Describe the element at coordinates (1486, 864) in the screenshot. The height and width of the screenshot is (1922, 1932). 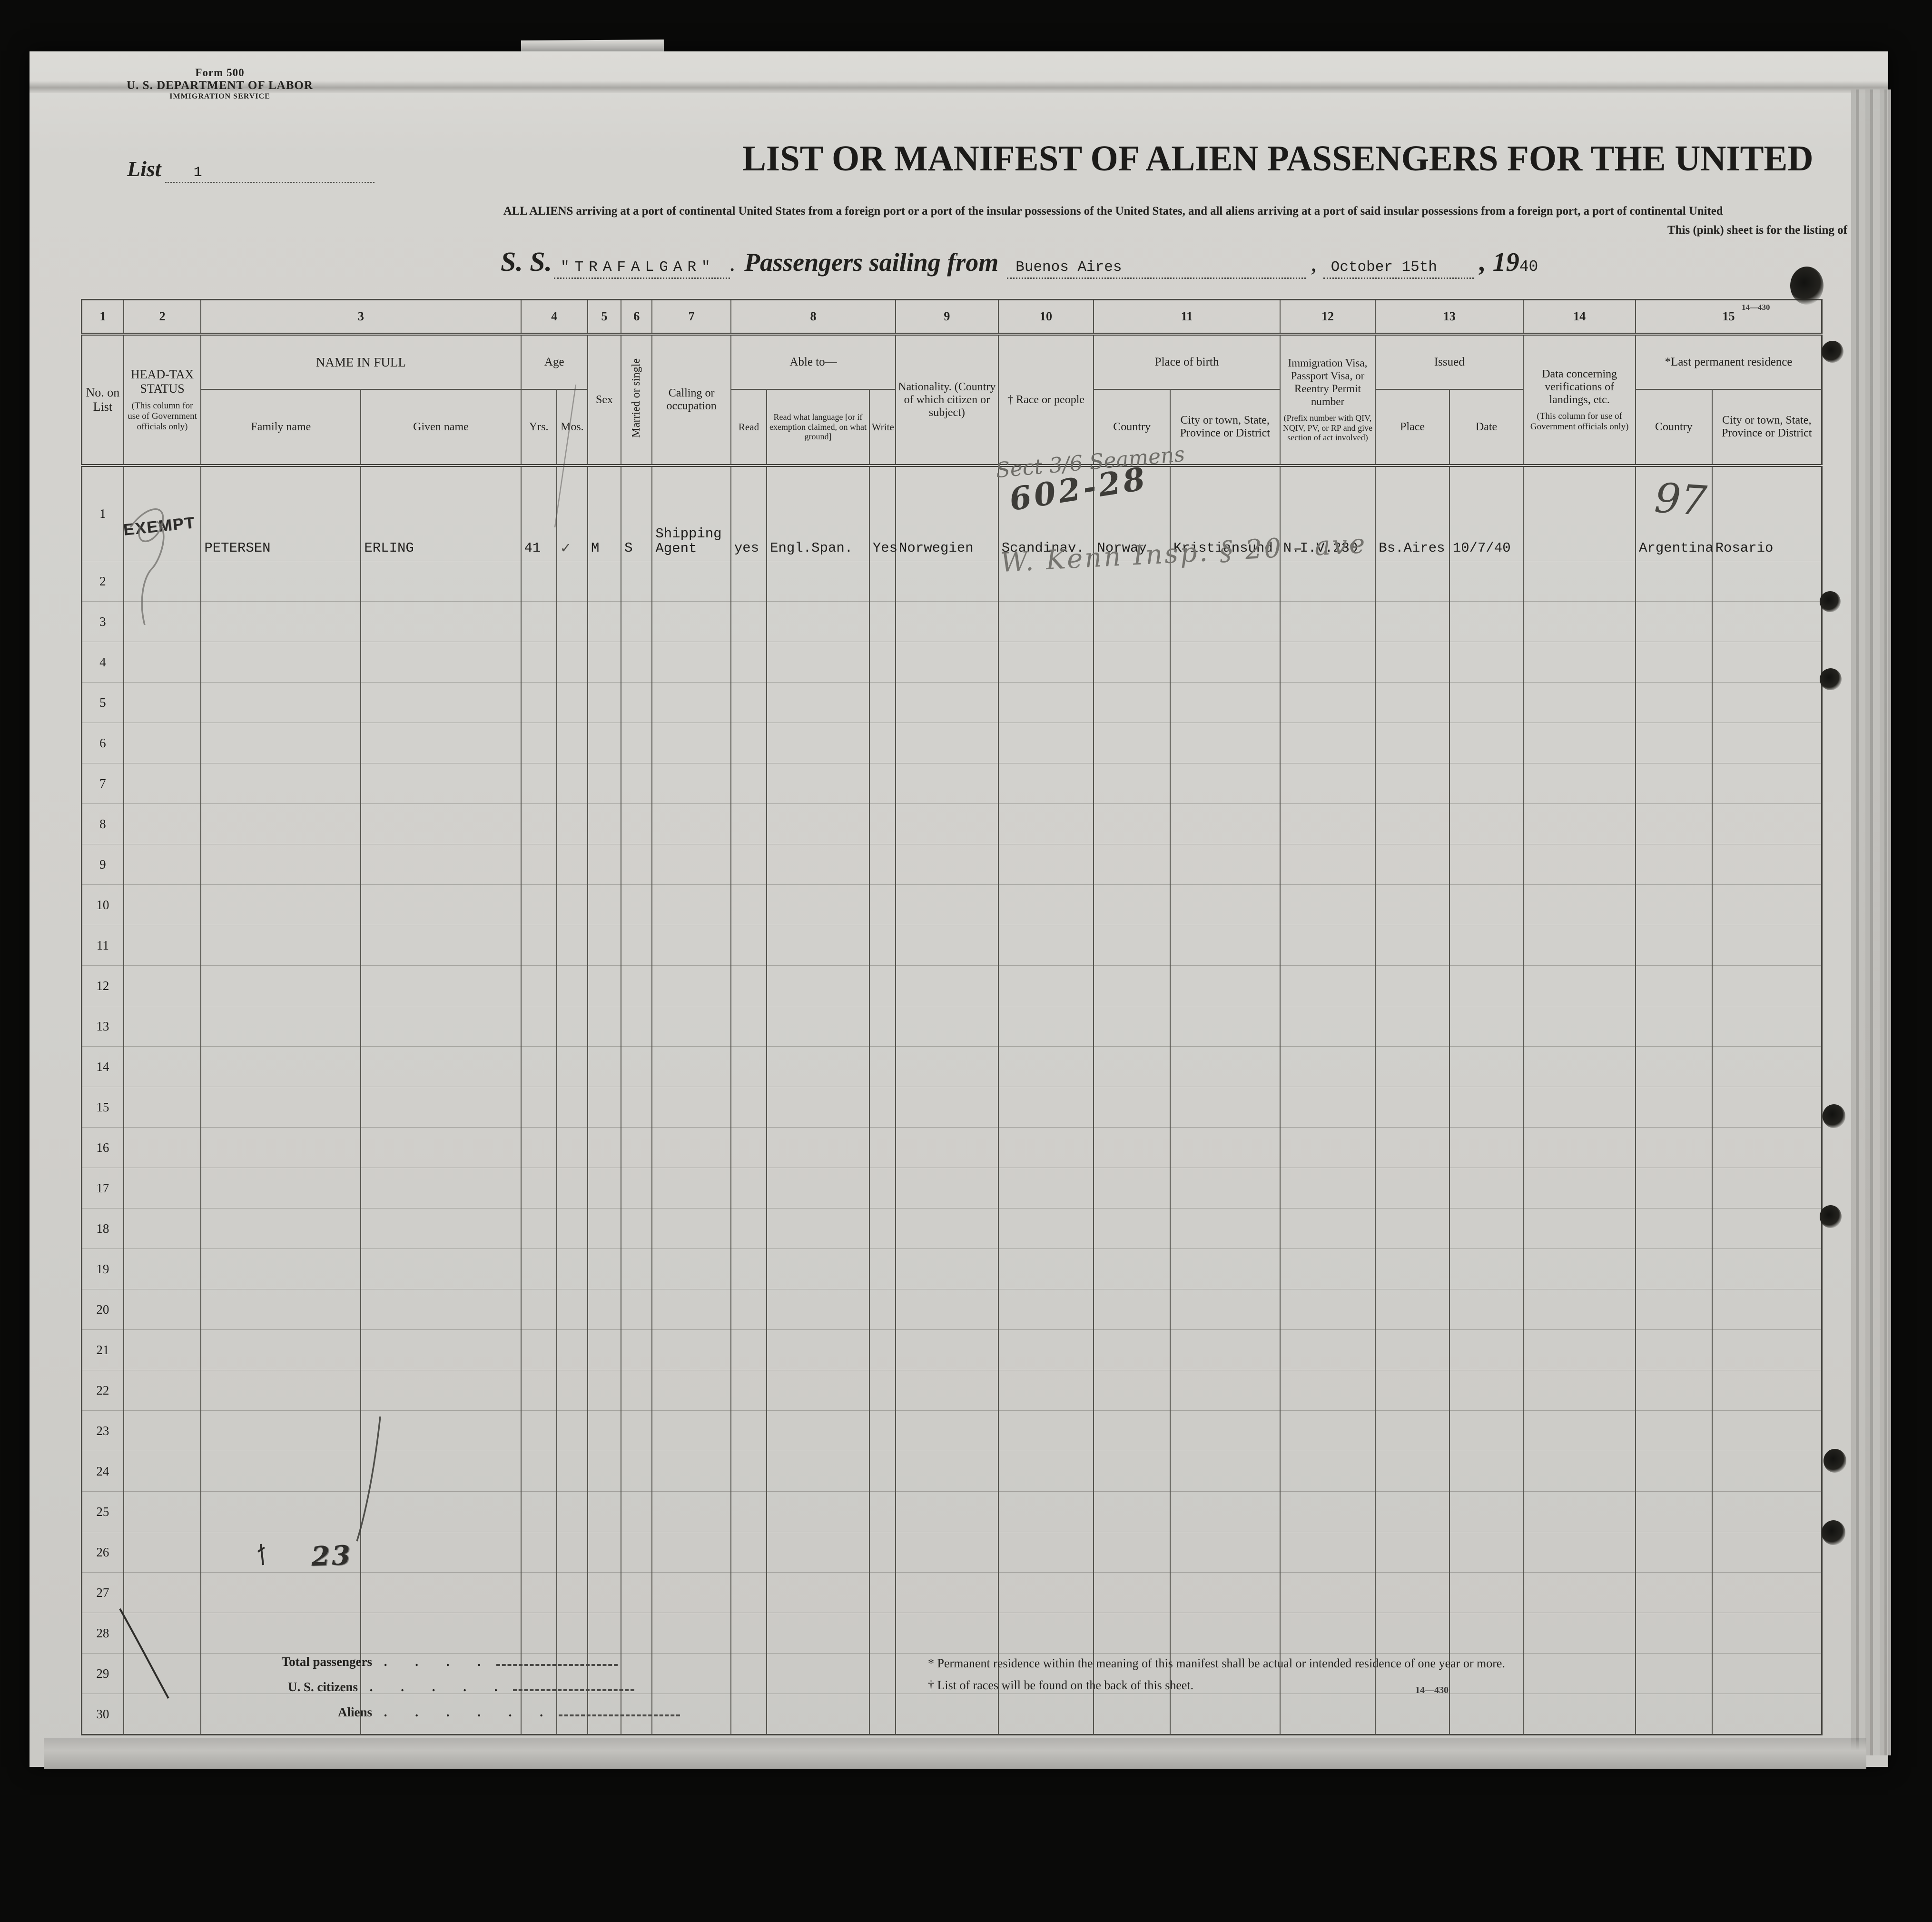
I see `cell-issued_date` at that location.